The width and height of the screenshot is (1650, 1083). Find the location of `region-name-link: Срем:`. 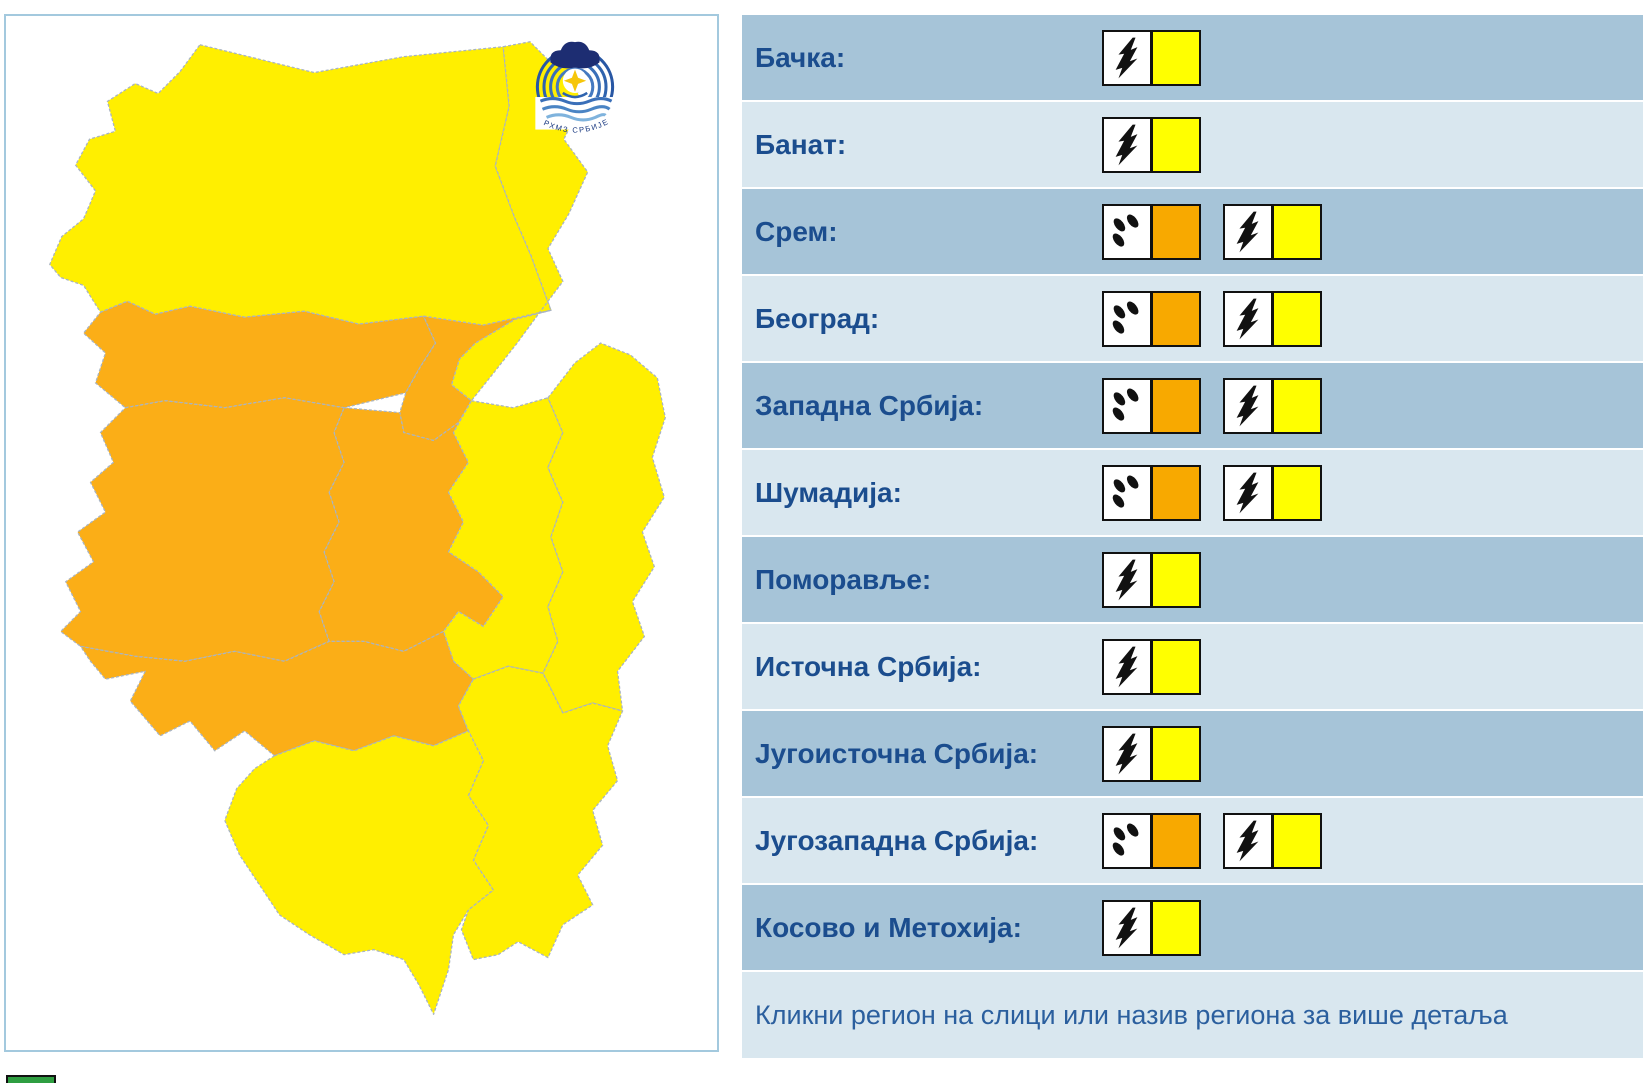

region-name-link: Срем: is located at coordinates (796, 231).